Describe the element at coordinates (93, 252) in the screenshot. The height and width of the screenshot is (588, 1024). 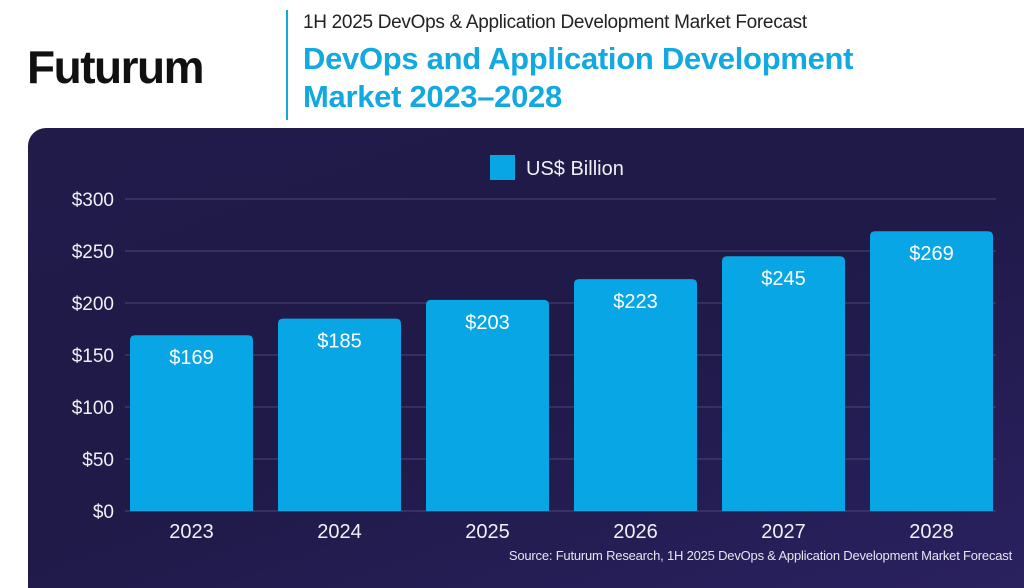
I see `y-tick-label: $250` at that location.